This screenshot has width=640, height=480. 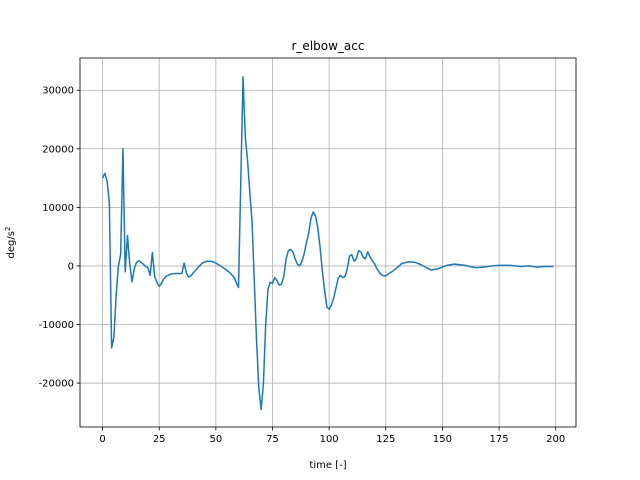 What do you see at coordinates (555, 439) in the screenshot?
I see `x-tick-label: 200` at bounding box center [555, 439].